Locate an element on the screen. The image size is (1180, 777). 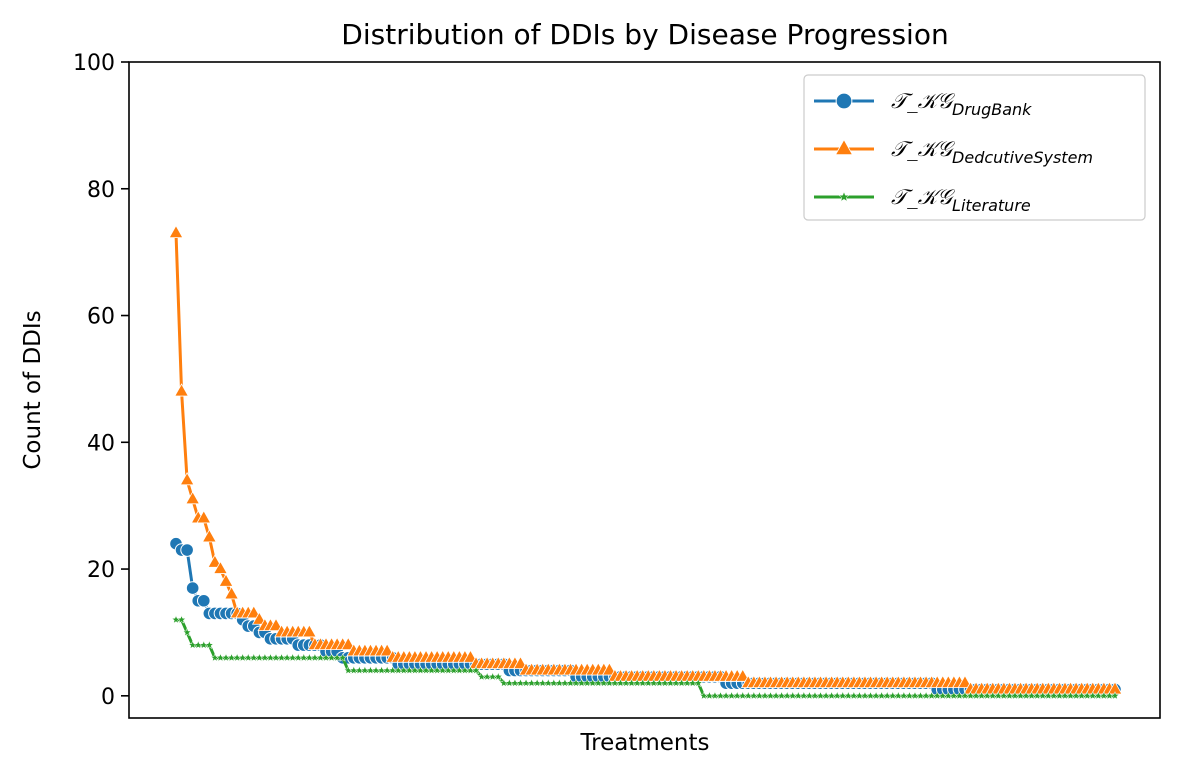
y-tick-label: 60 is located at coordinates (101, 317).